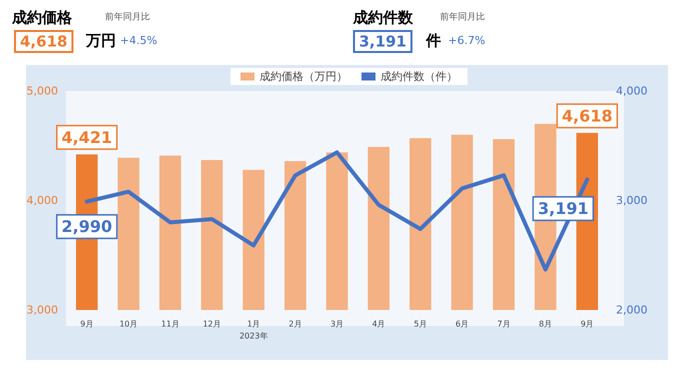 Image resolution: width=698 pixels, height=368 pixels. Describe the element at coordinates (304, 76) in the screenshot. I see `legend-label: 成約価格（万円）` at that location.